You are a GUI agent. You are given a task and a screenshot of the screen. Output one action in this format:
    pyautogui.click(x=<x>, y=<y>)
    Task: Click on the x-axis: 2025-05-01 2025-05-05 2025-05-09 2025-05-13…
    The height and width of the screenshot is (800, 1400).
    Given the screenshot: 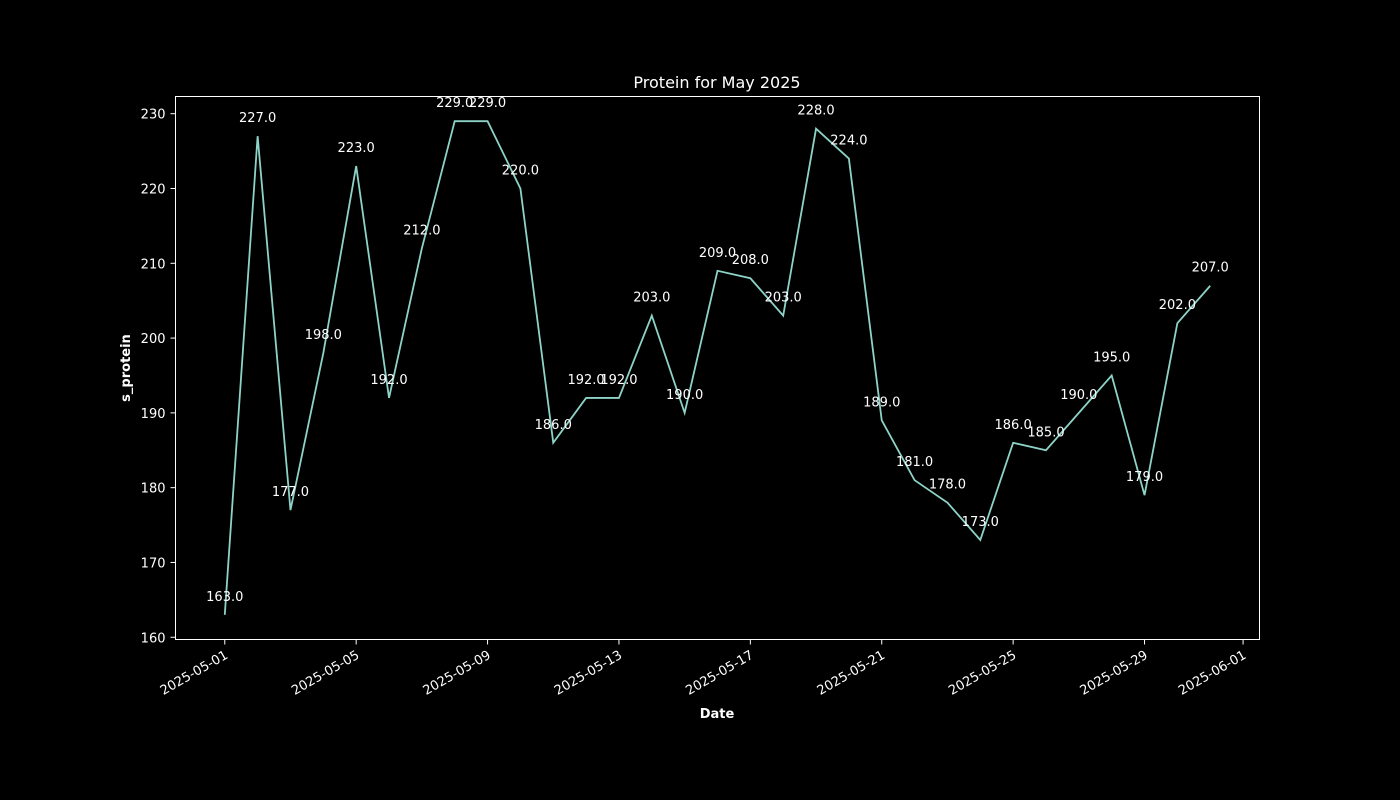 What is the action you would take?
    pyautogui.click(x=703, y=669)
    